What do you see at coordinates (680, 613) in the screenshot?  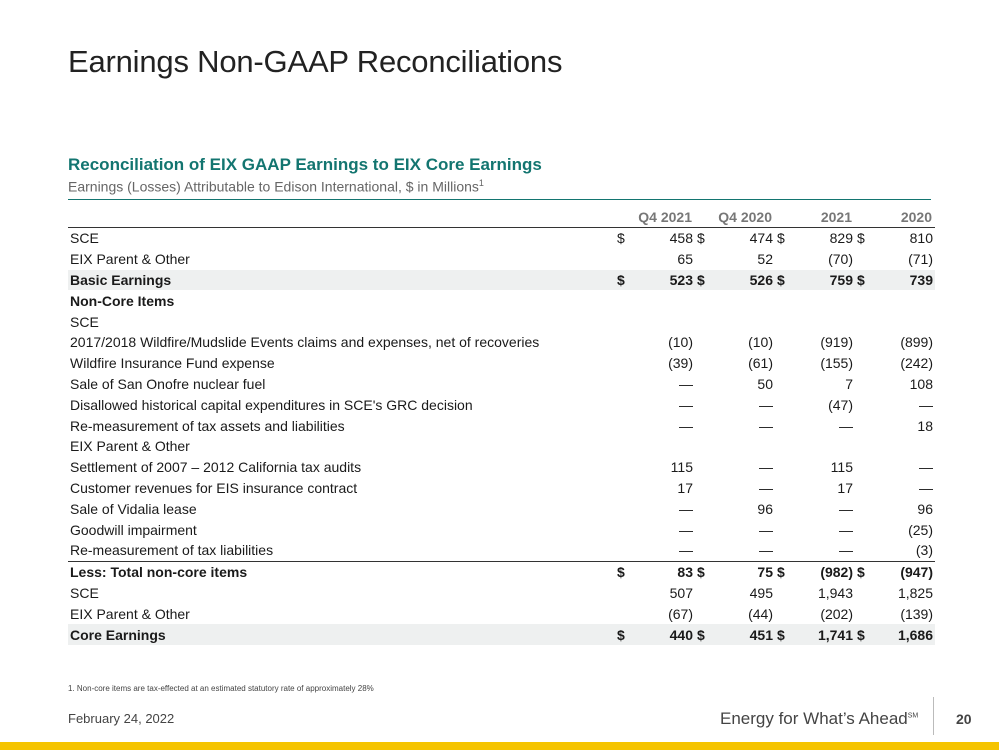 I see `cell-value: (67)` at bounding box center [680, 613].